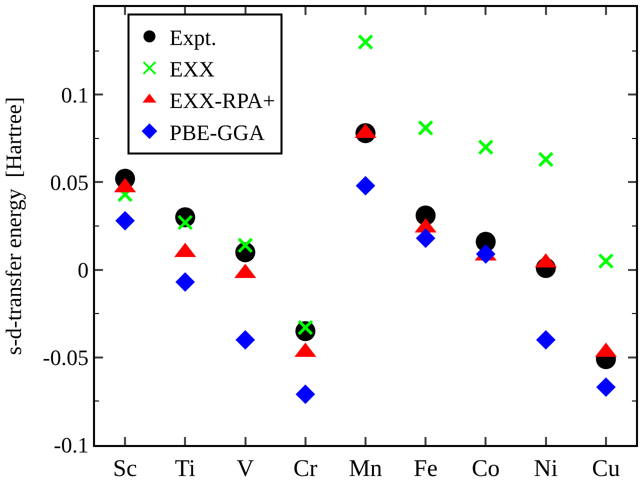  I want to click on x-tick-label: Fe, so click(426, 469).